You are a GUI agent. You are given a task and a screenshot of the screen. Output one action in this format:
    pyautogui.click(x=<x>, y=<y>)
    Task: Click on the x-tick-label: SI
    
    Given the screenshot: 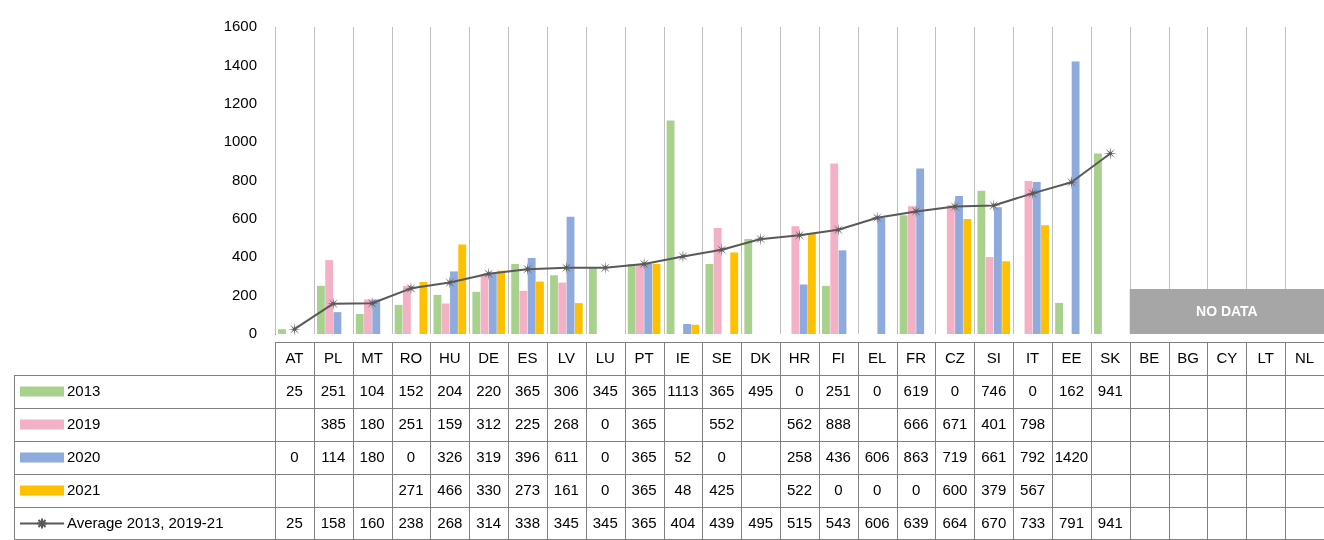 What is the action you would take?
    pyautogui.click(x=993, y=357)
    